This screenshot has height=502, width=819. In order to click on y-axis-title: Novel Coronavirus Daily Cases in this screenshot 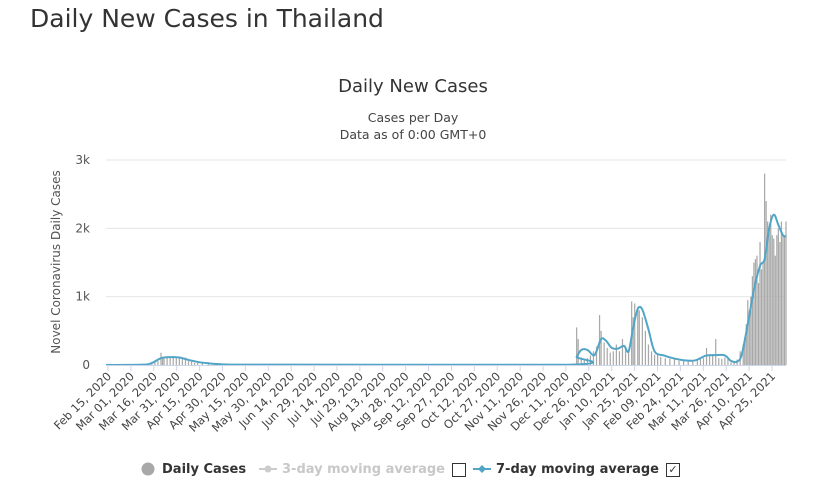, I will do `click(56, 261)`.